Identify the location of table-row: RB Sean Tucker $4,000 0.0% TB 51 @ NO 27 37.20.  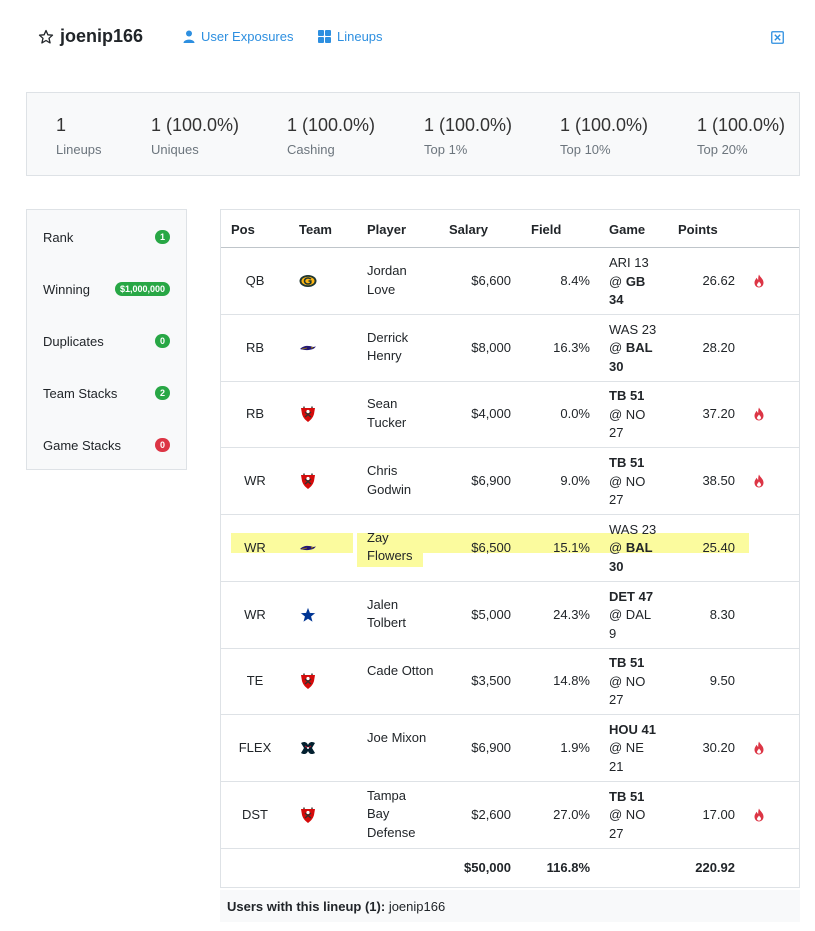
(510, 415).